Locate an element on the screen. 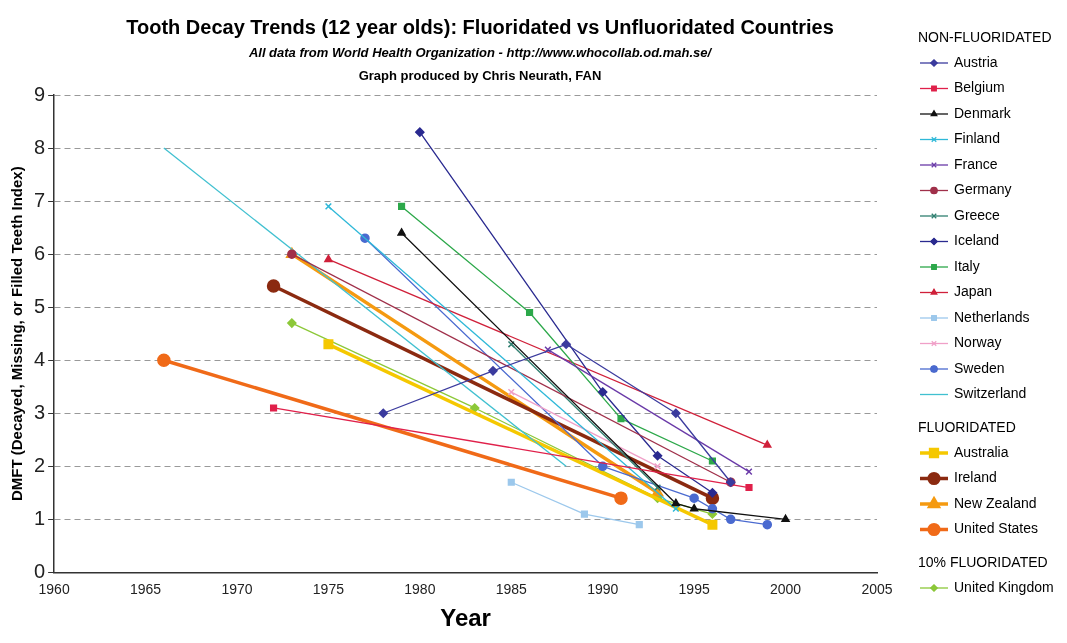  legend-label: Finland is located at coordinates (977, 138).